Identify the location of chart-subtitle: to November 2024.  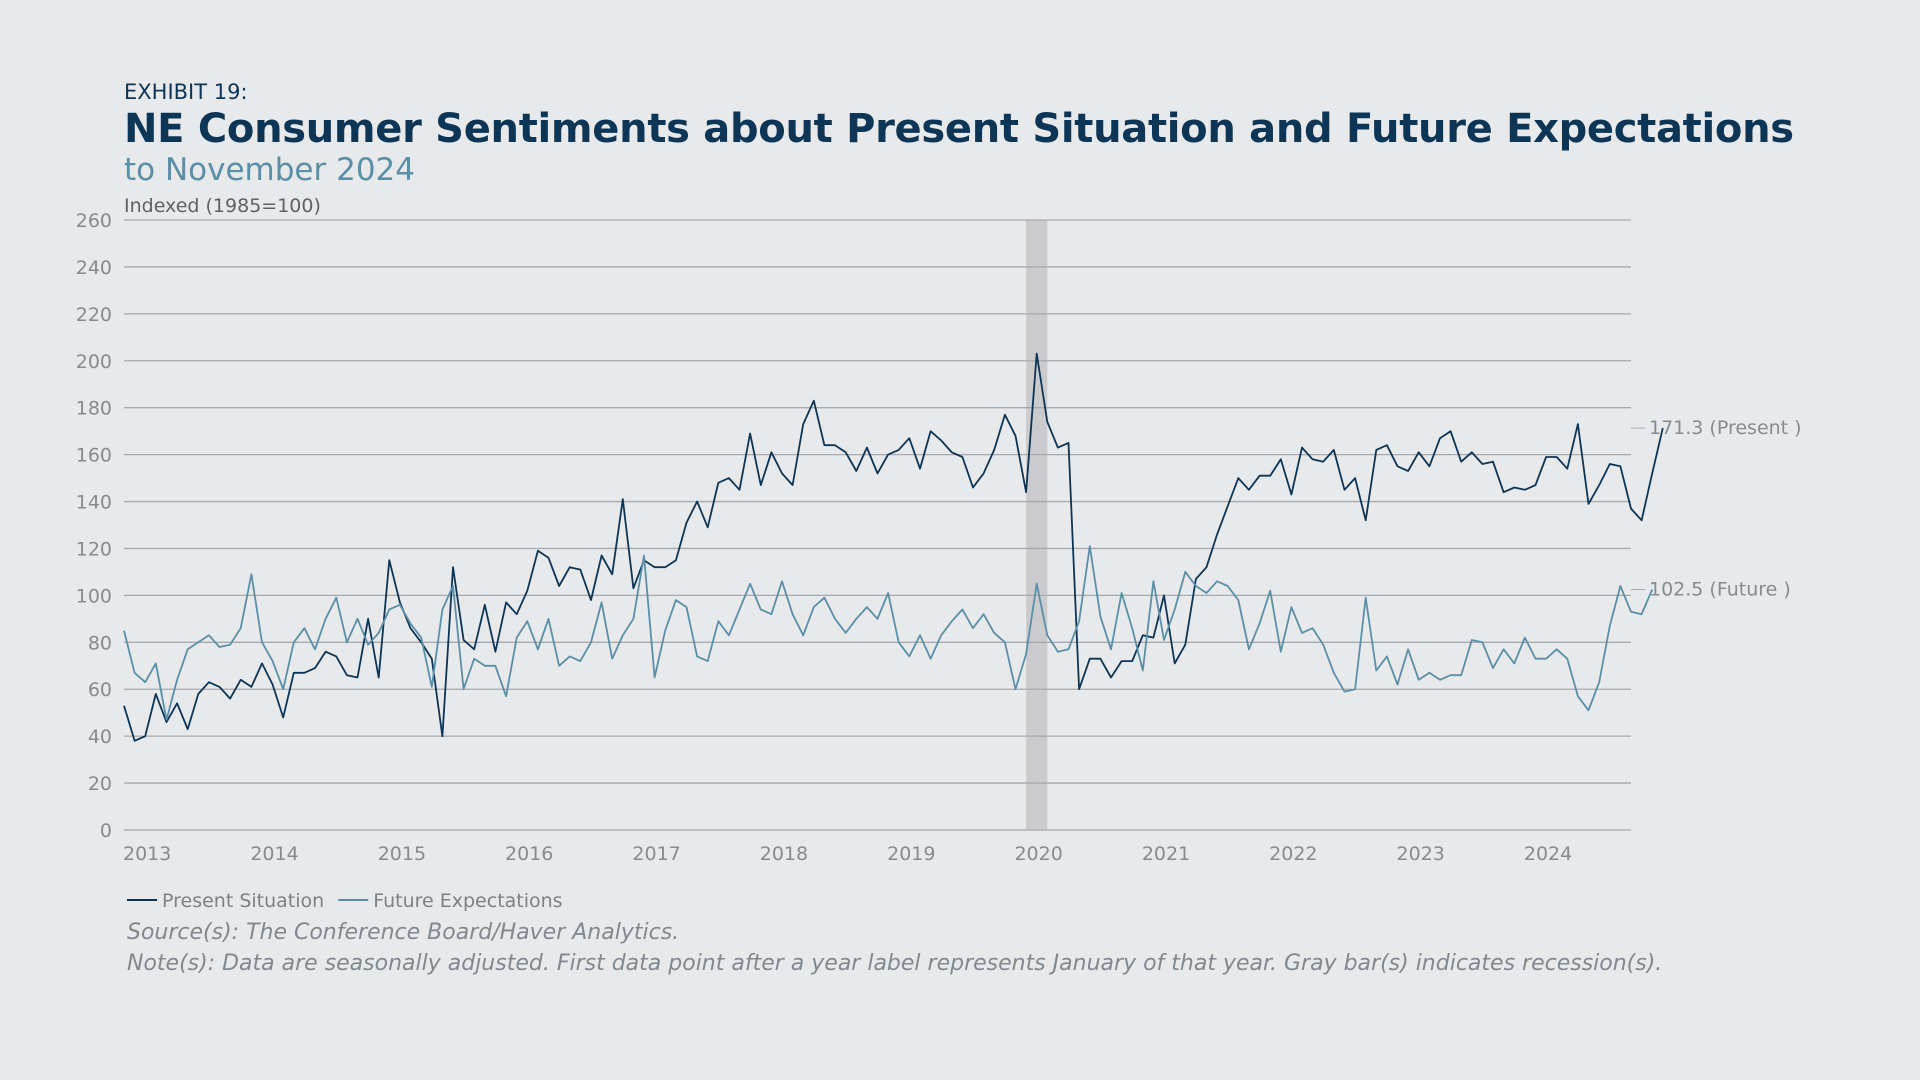
(269, 170).